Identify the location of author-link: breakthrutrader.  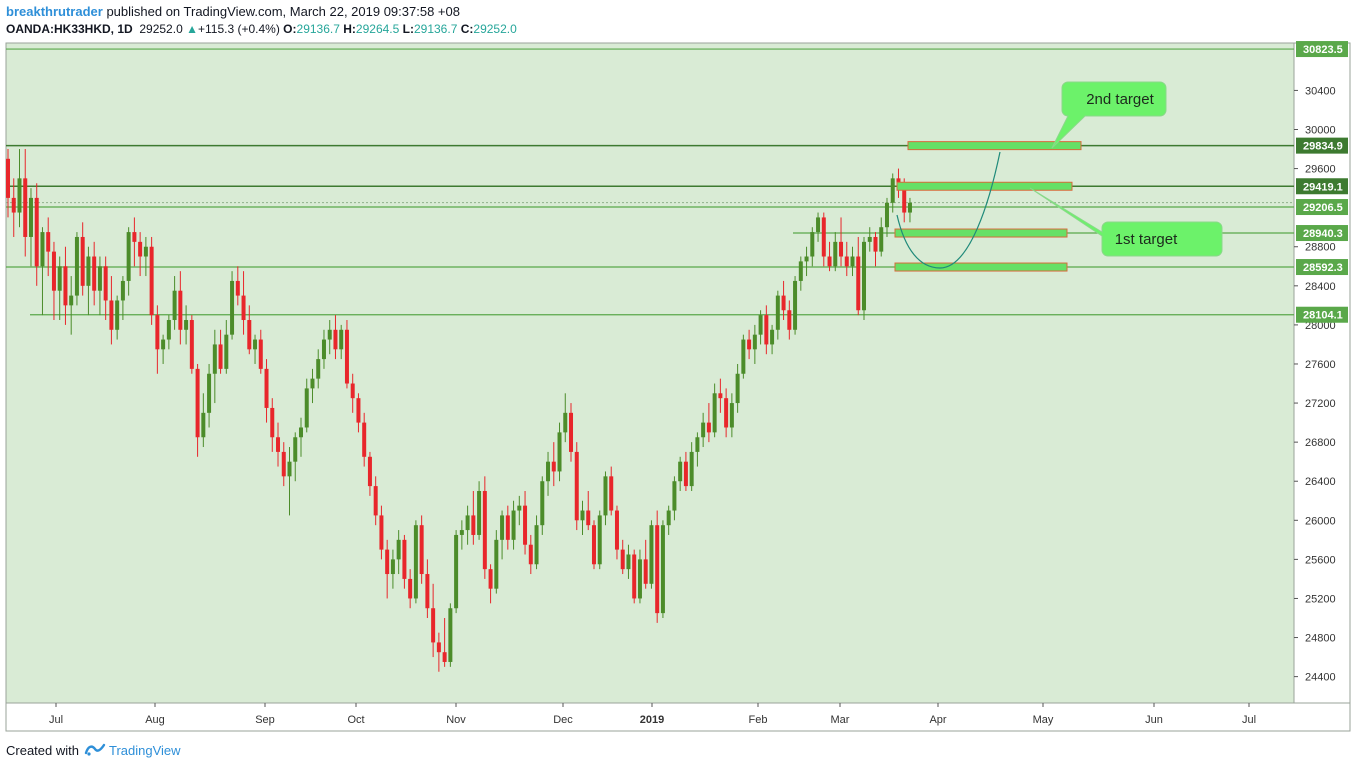
(54, 11).